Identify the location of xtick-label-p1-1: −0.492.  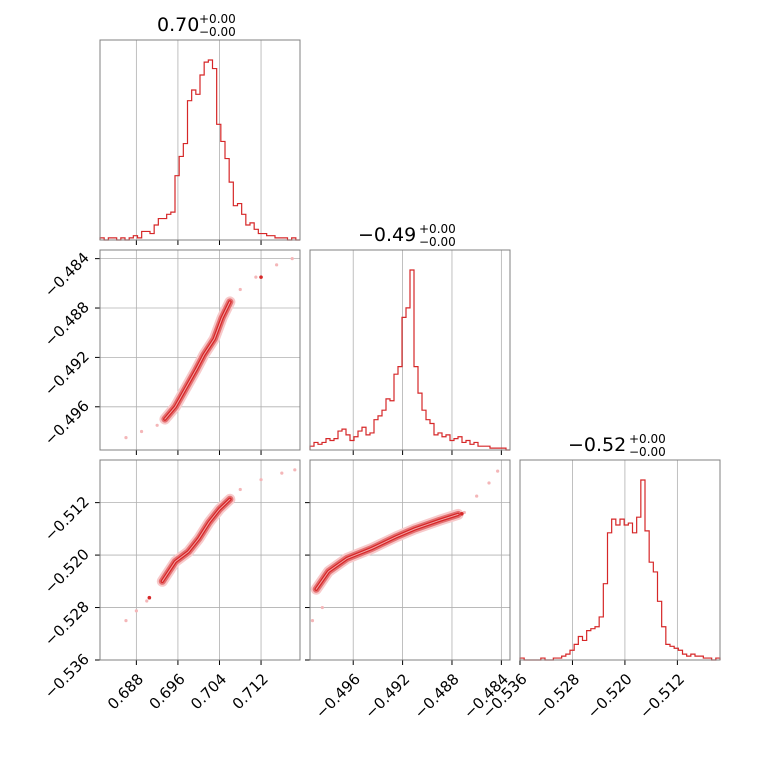
(387, 696).